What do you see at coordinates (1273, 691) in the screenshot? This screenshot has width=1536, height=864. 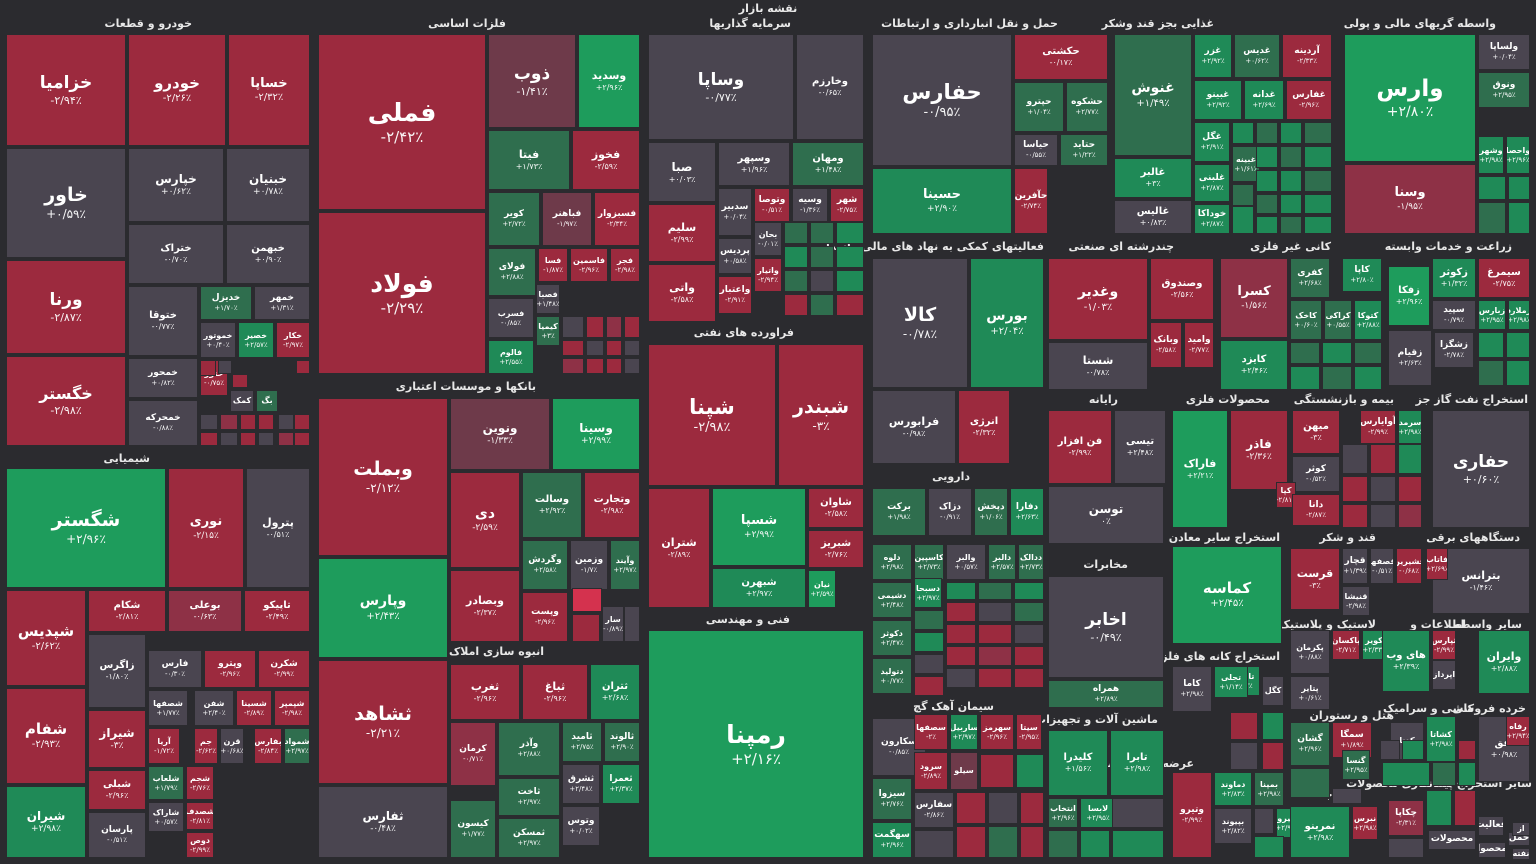 I see `stock-tile: کگل` at bounding box center [1273, 691].